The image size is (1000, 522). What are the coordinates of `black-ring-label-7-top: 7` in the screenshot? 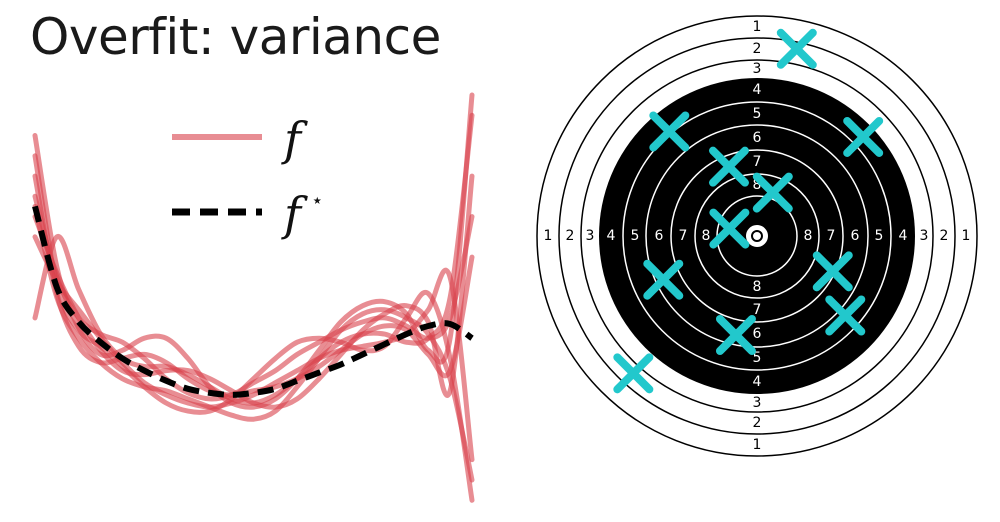 It's located at (757, 162).